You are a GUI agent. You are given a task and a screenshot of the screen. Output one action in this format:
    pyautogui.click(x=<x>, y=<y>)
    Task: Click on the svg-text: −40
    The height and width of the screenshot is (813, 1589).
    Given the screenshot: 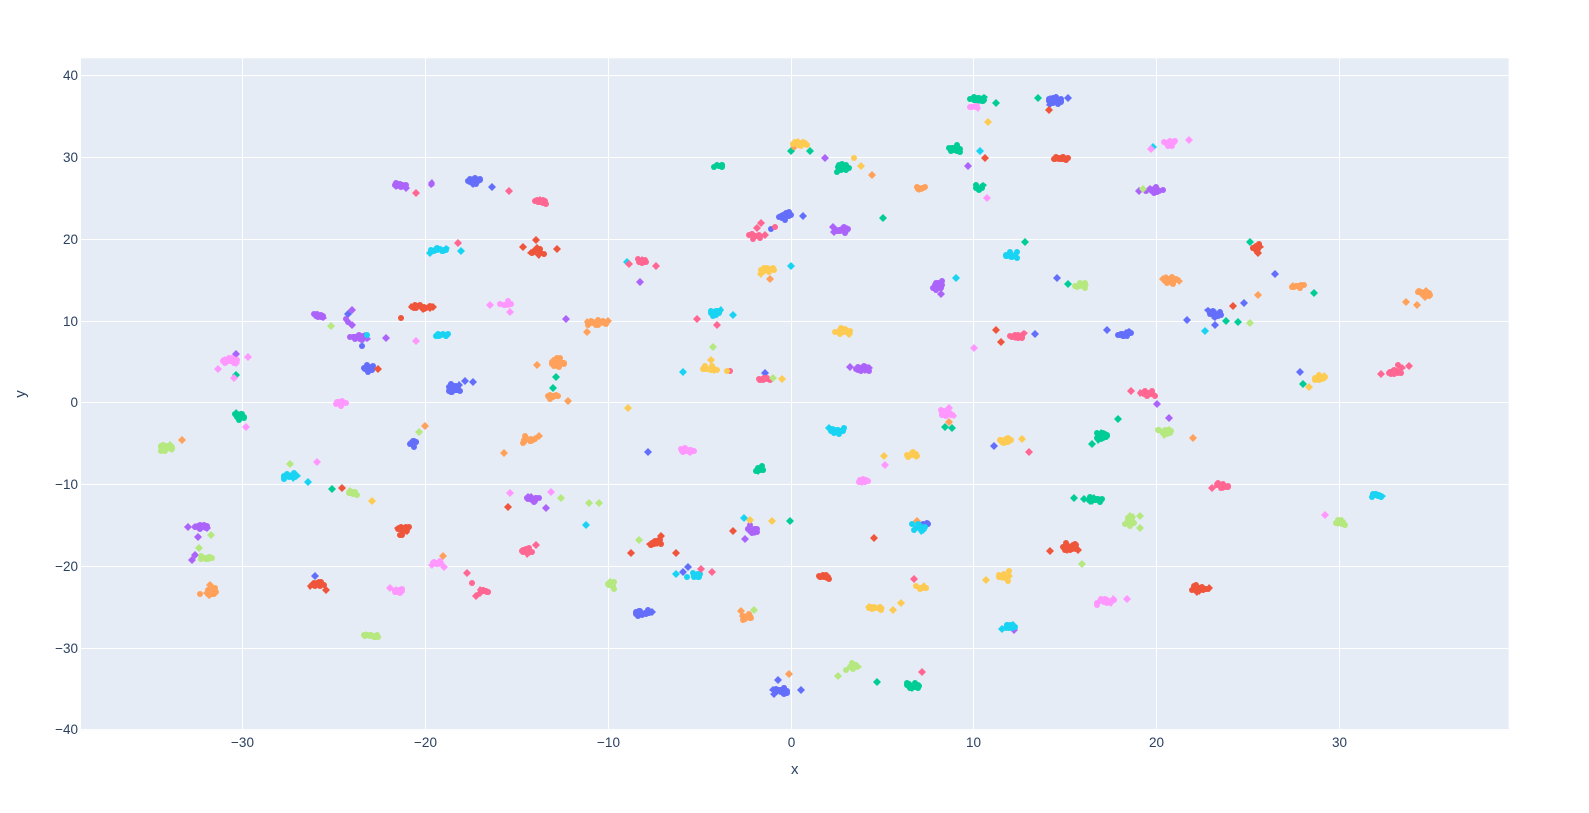 What is the action you would take?
    pyautogui.click(x=66, y=729)
    